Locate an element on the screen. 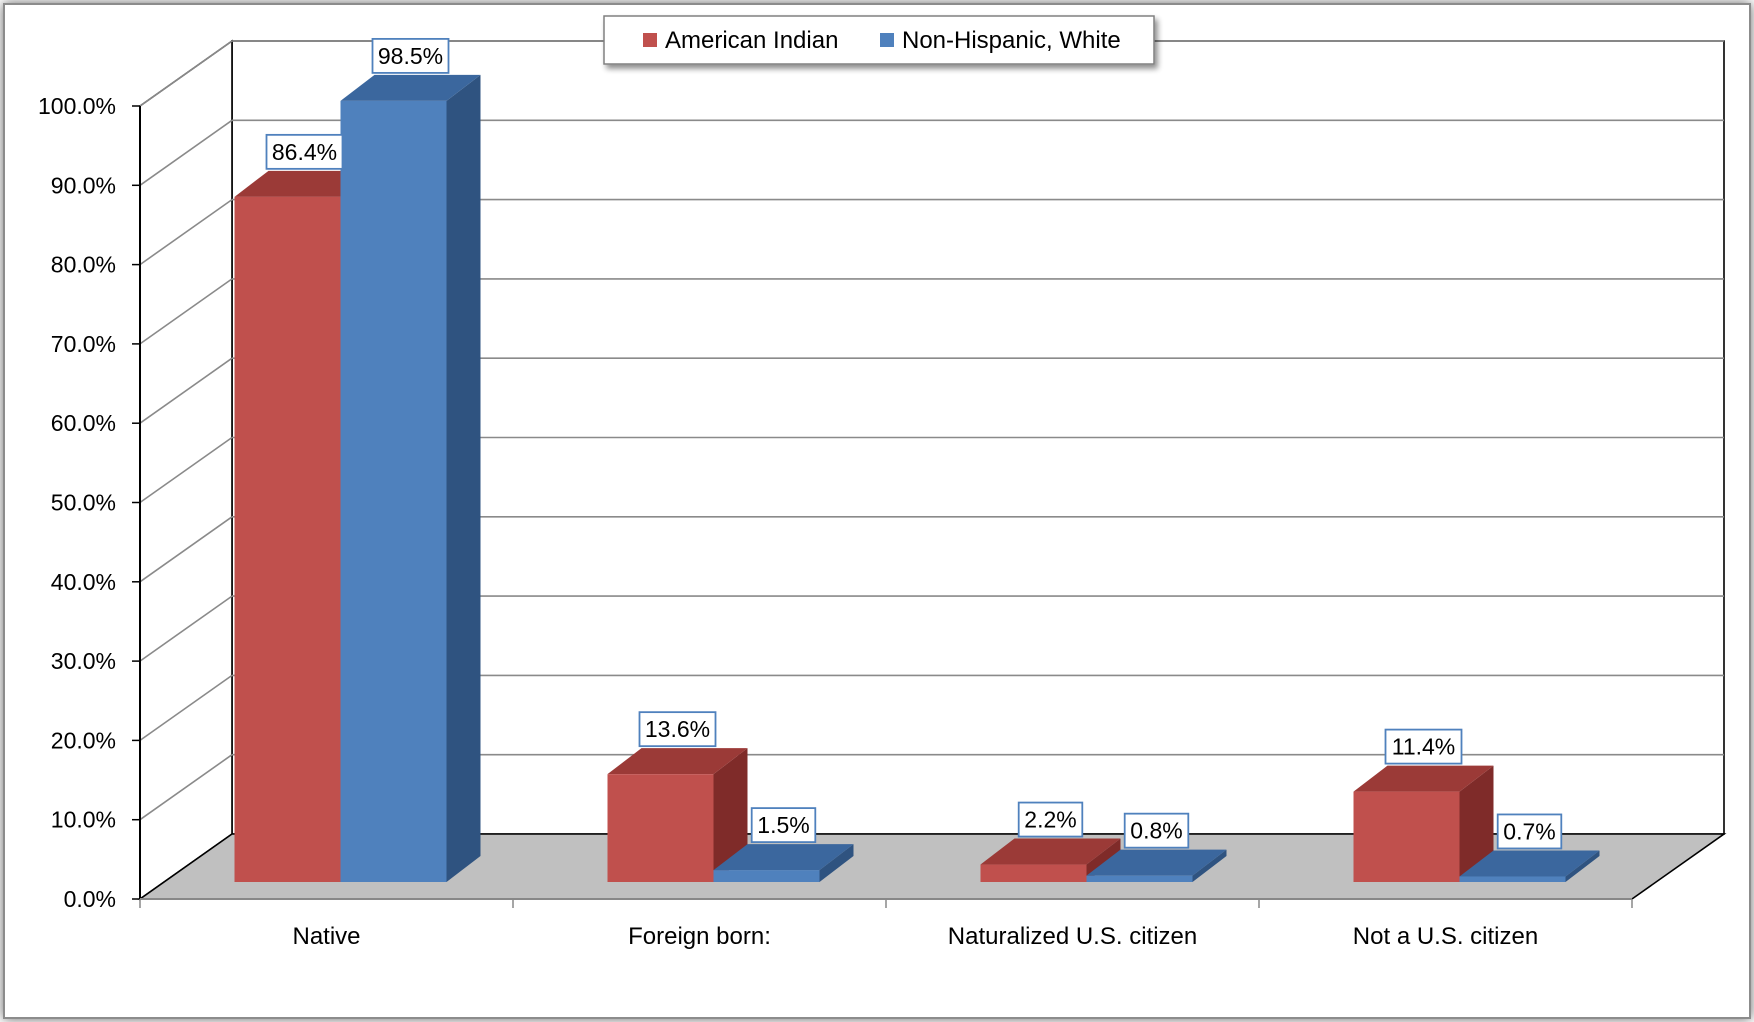  y-tick-label: 10.0% is located at coordinates (83, 820).